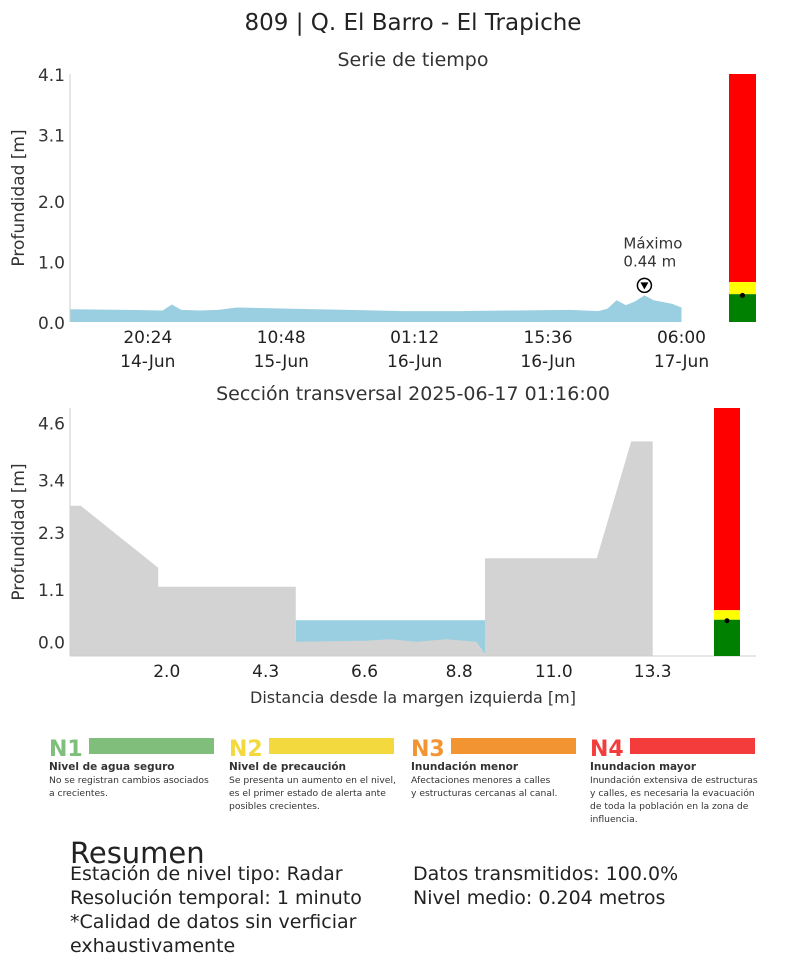  I want to click on ts-max-value: 0.44 m, so click(649, 261).